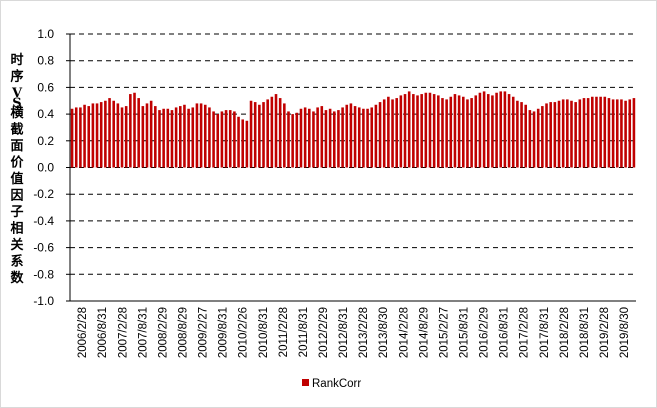 This screenshot has height=408, width=657. What do you see at coordinates (16, 196) in the screenshot?
I see `y-axis-title-glyph: 因` at bounding box center [16, 196].